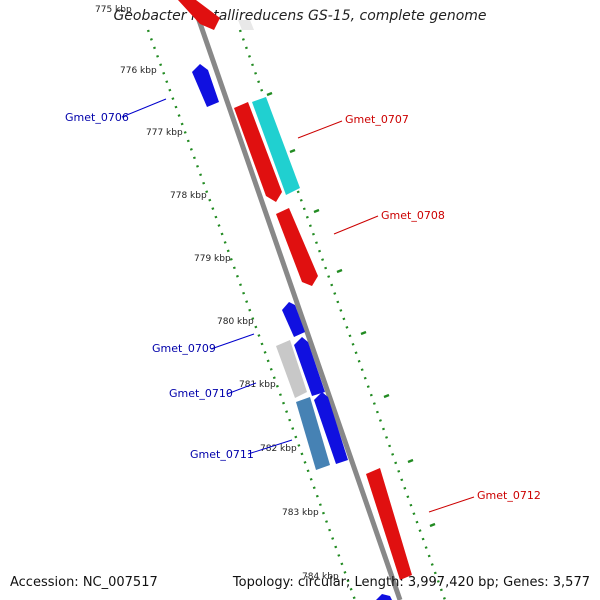 This screenshot has width=600, height=600. What do you see at coordinates (97, 117) in the screenshot?
I see `label-gmet-0706: Gmet_0706` at bounding box center [97, 117].